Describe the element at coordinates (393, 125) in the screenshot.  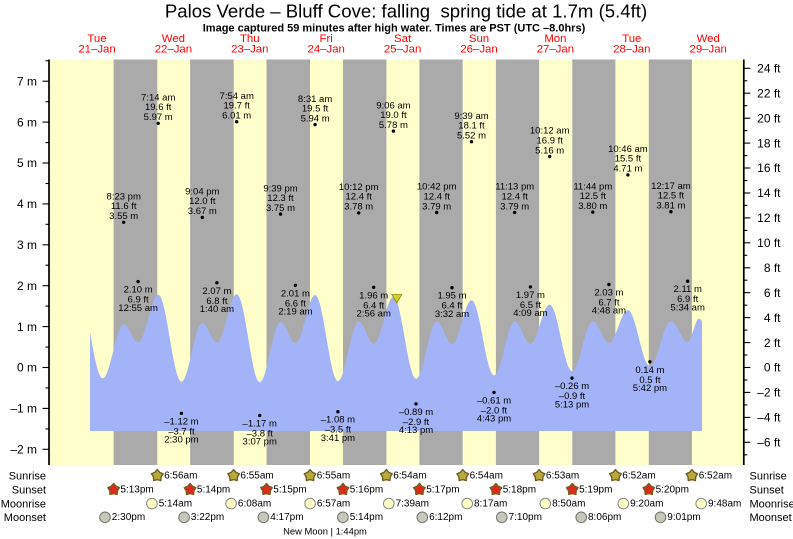
I see `svg-text: 5.78 m` at that location.